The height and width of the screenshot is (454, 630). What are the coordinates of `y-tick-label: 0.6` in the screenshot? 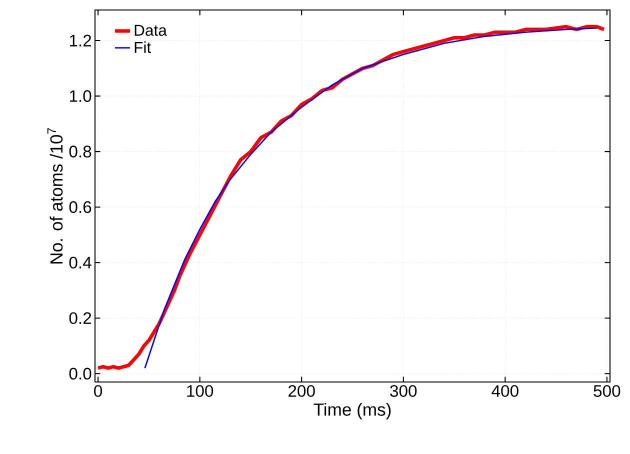 It's located at (80, 207).